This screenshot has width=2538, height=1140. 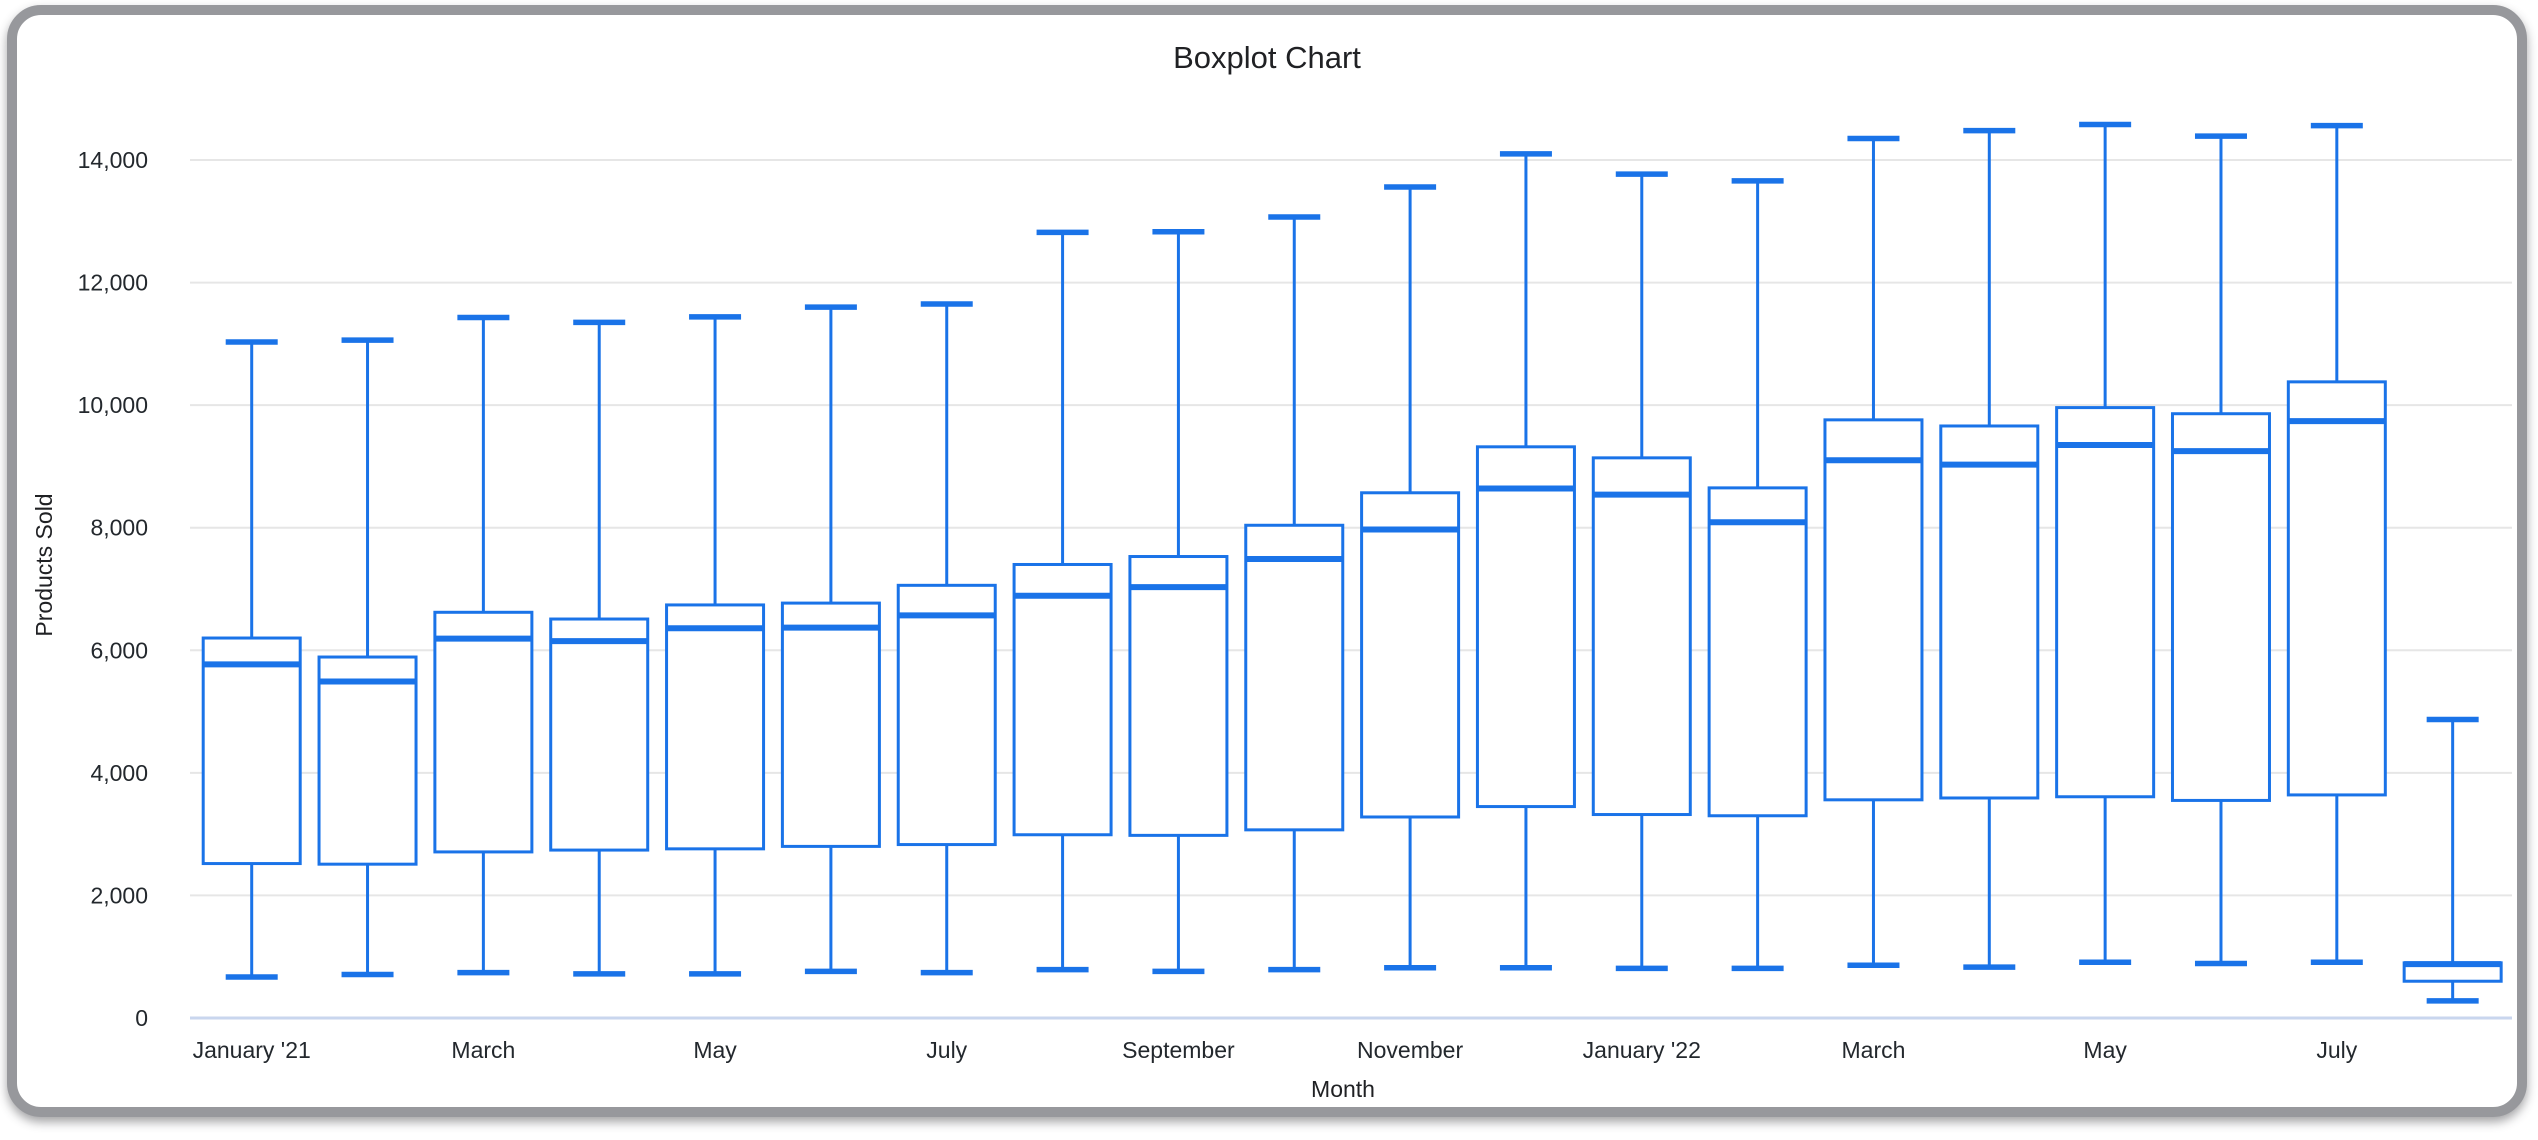 What do you see at coordinates (119, 895) in the screenshot?
I see `y-tick-label: 2,000` at bounding box center [119, 895].